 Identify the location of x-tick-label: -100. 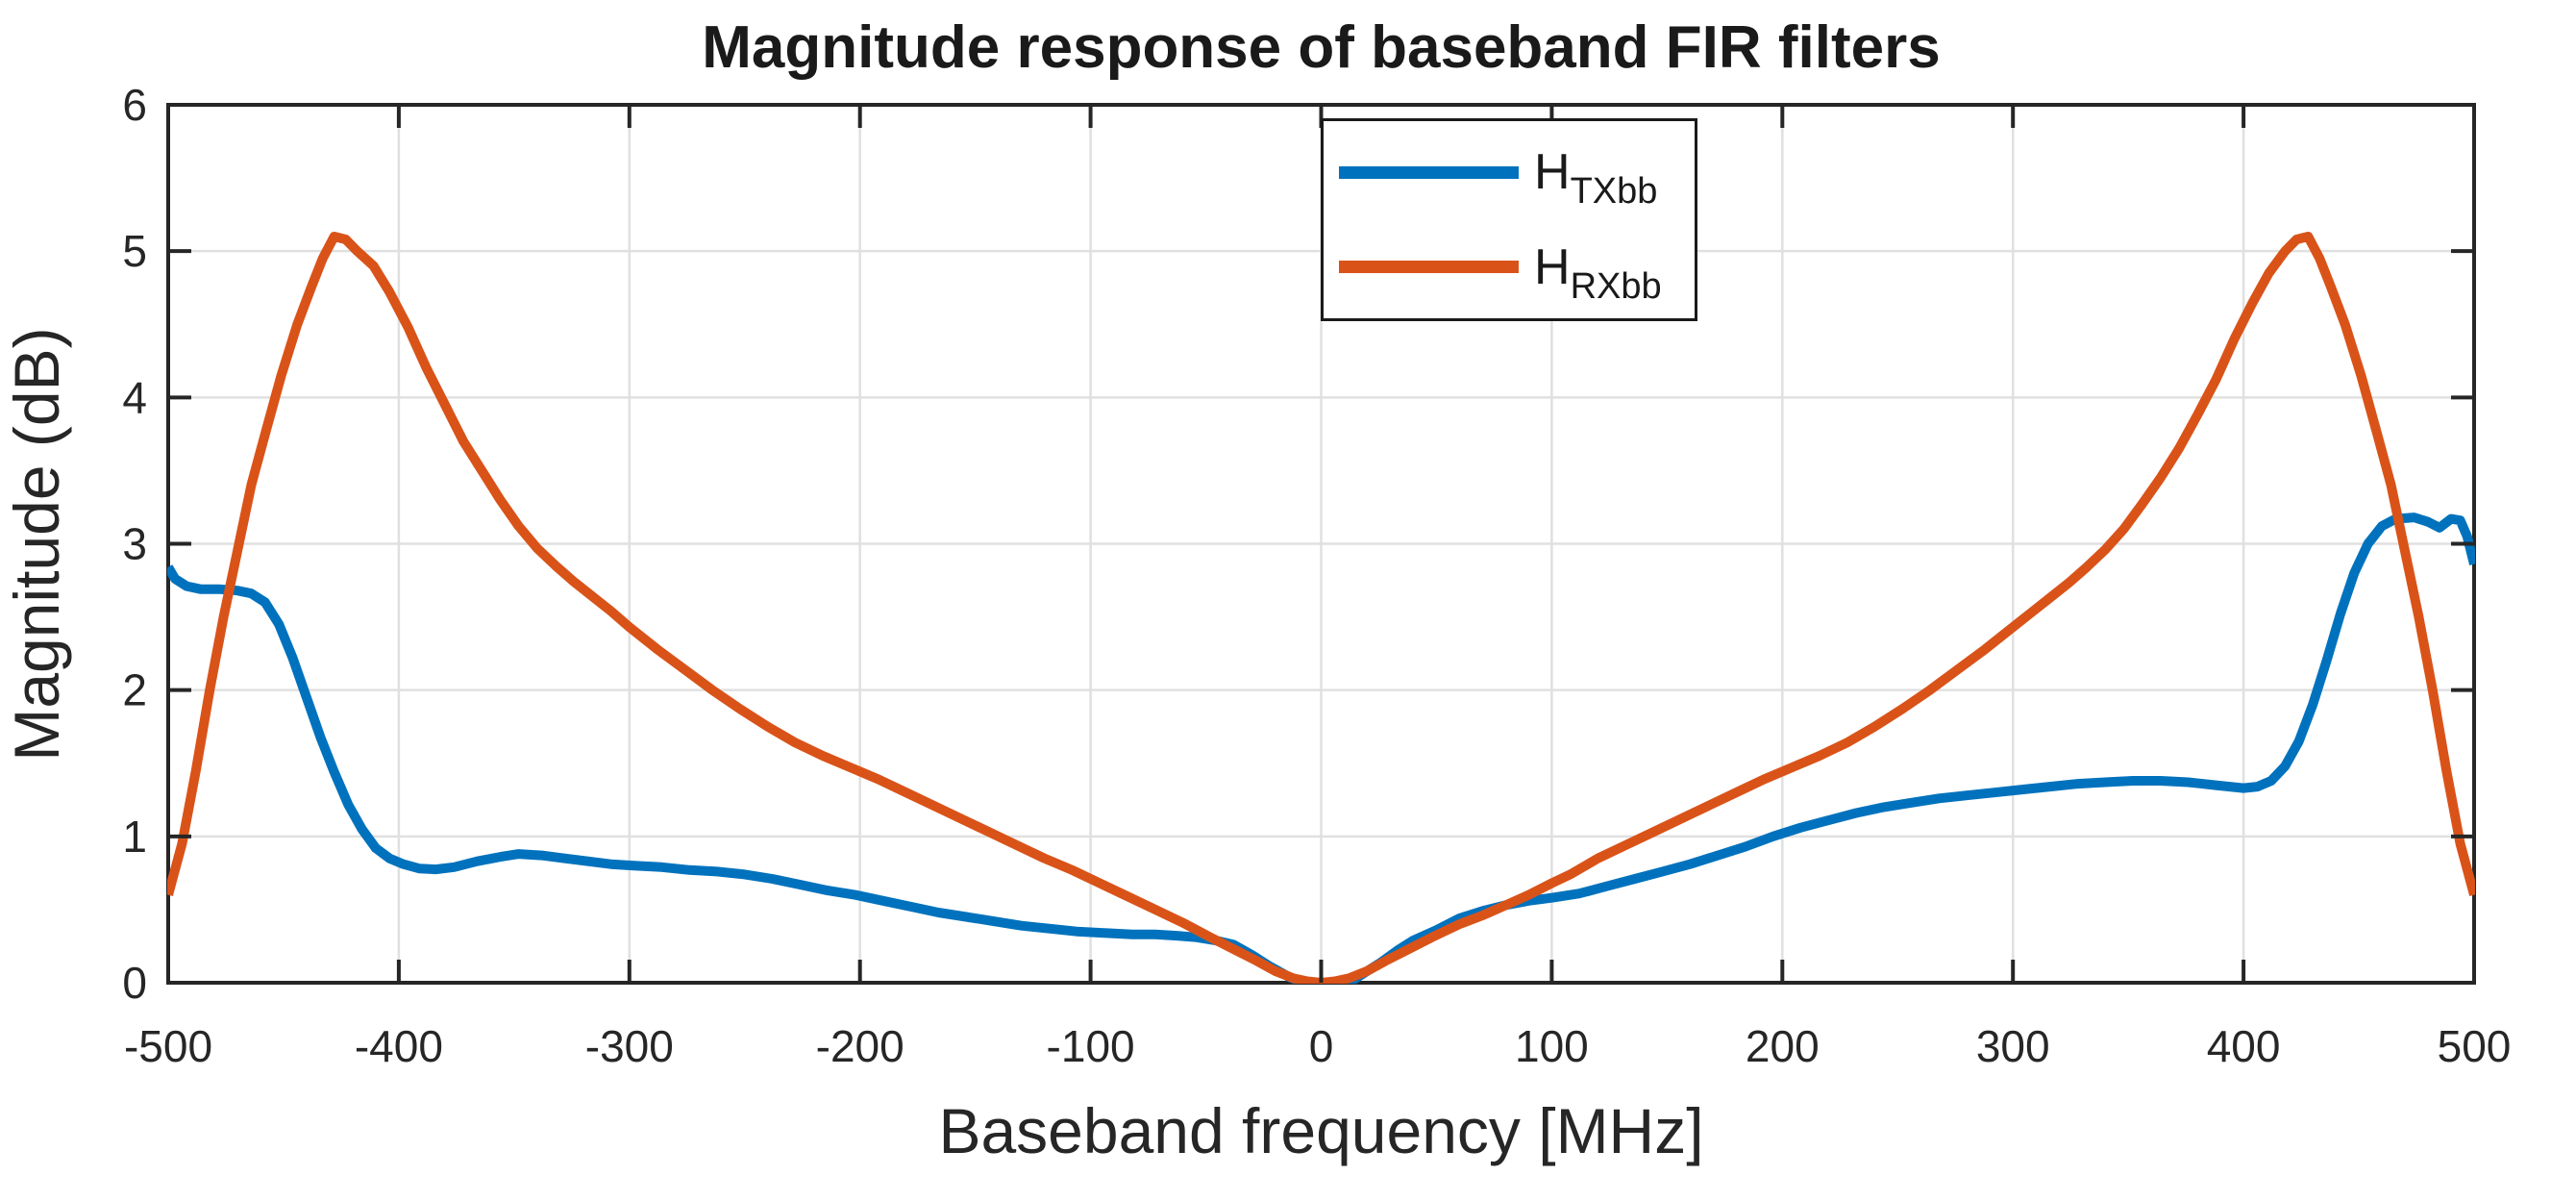
(1091, 1046).